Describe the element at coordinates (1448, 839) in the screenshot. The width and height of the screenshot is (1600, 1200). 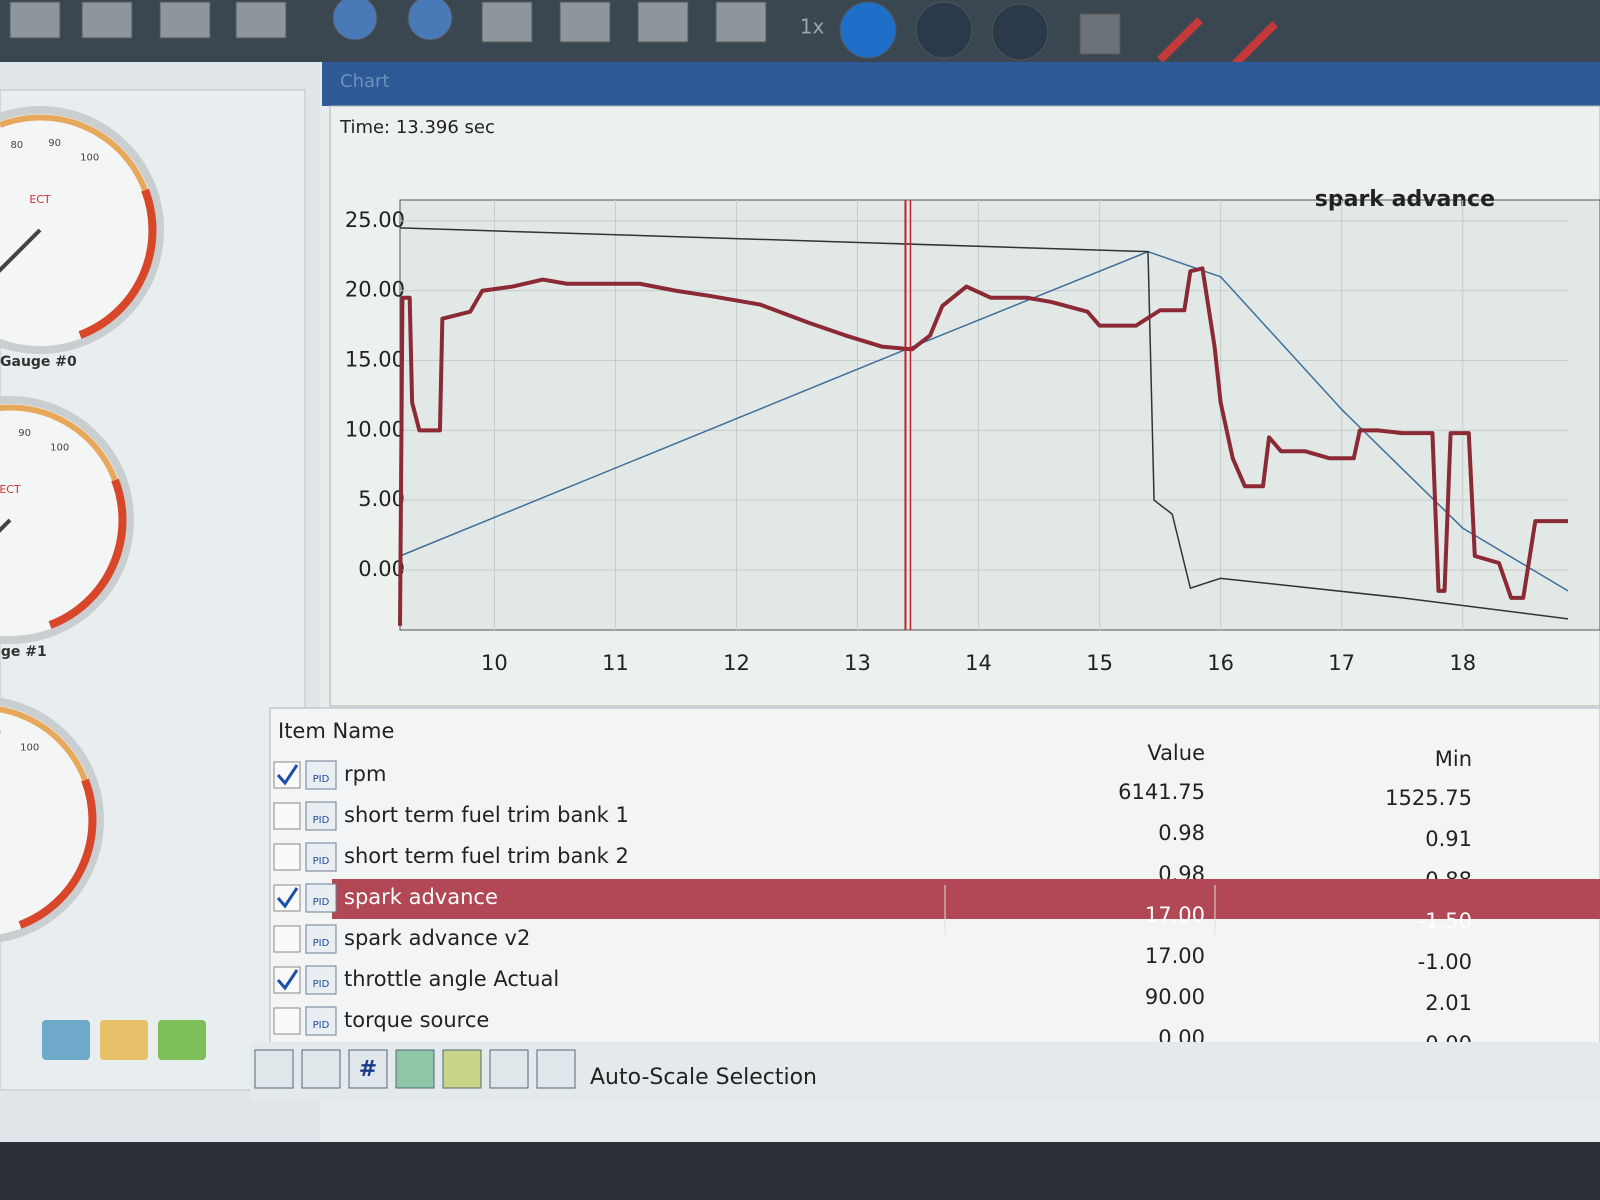
I see `item-min: 0.91` at that location.